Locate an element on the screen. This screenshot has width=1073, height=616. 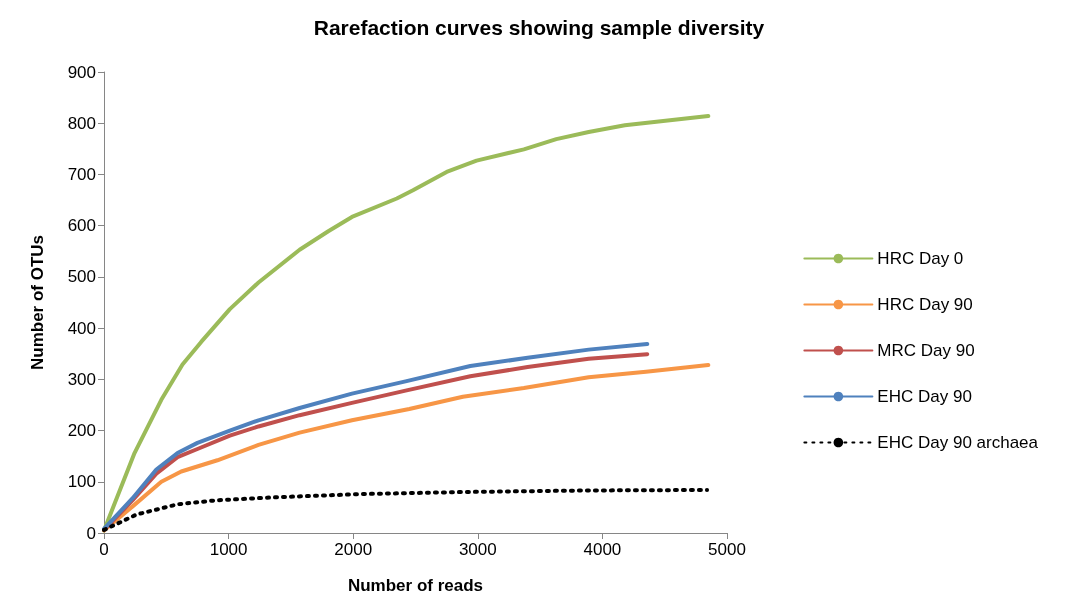
x-tick-label: 1000 is located at coordinates (228, 549).